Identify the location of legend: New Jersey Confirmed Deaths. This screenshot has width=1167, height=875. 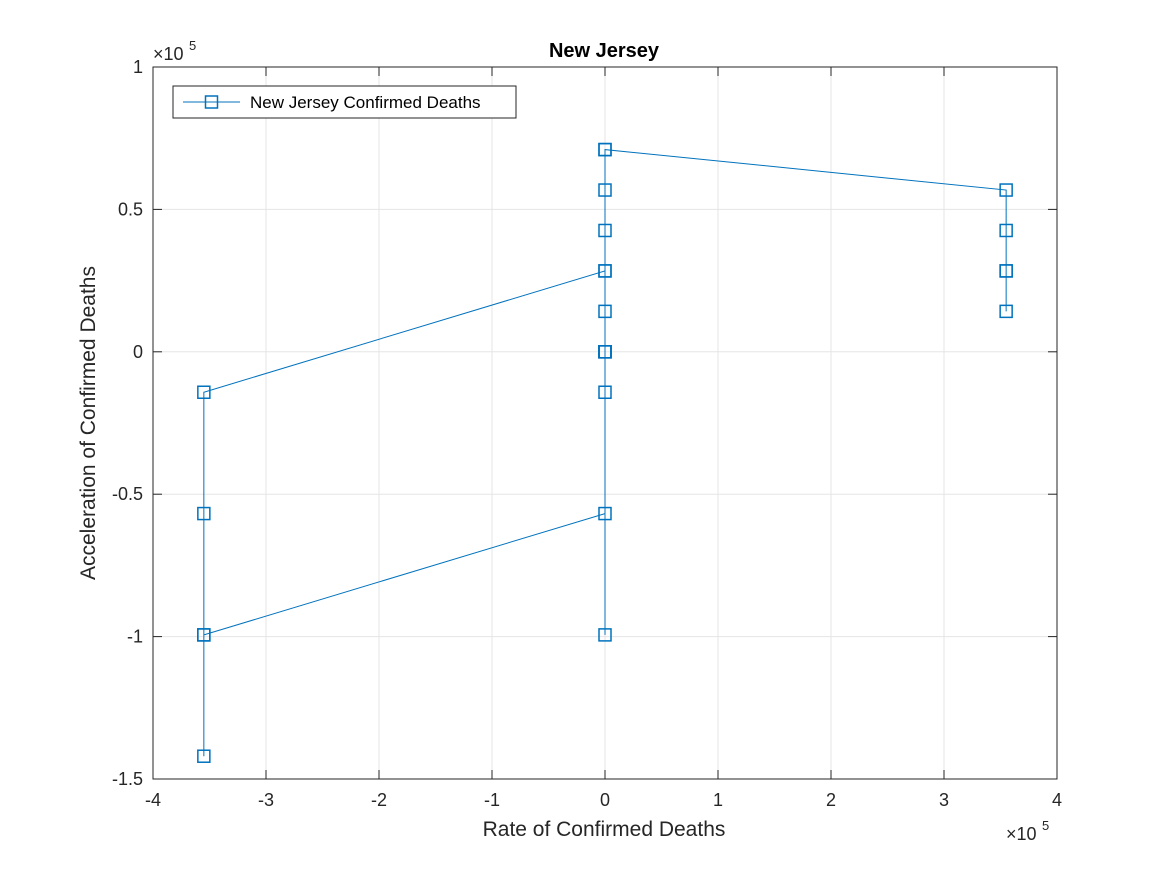
(344, 102).